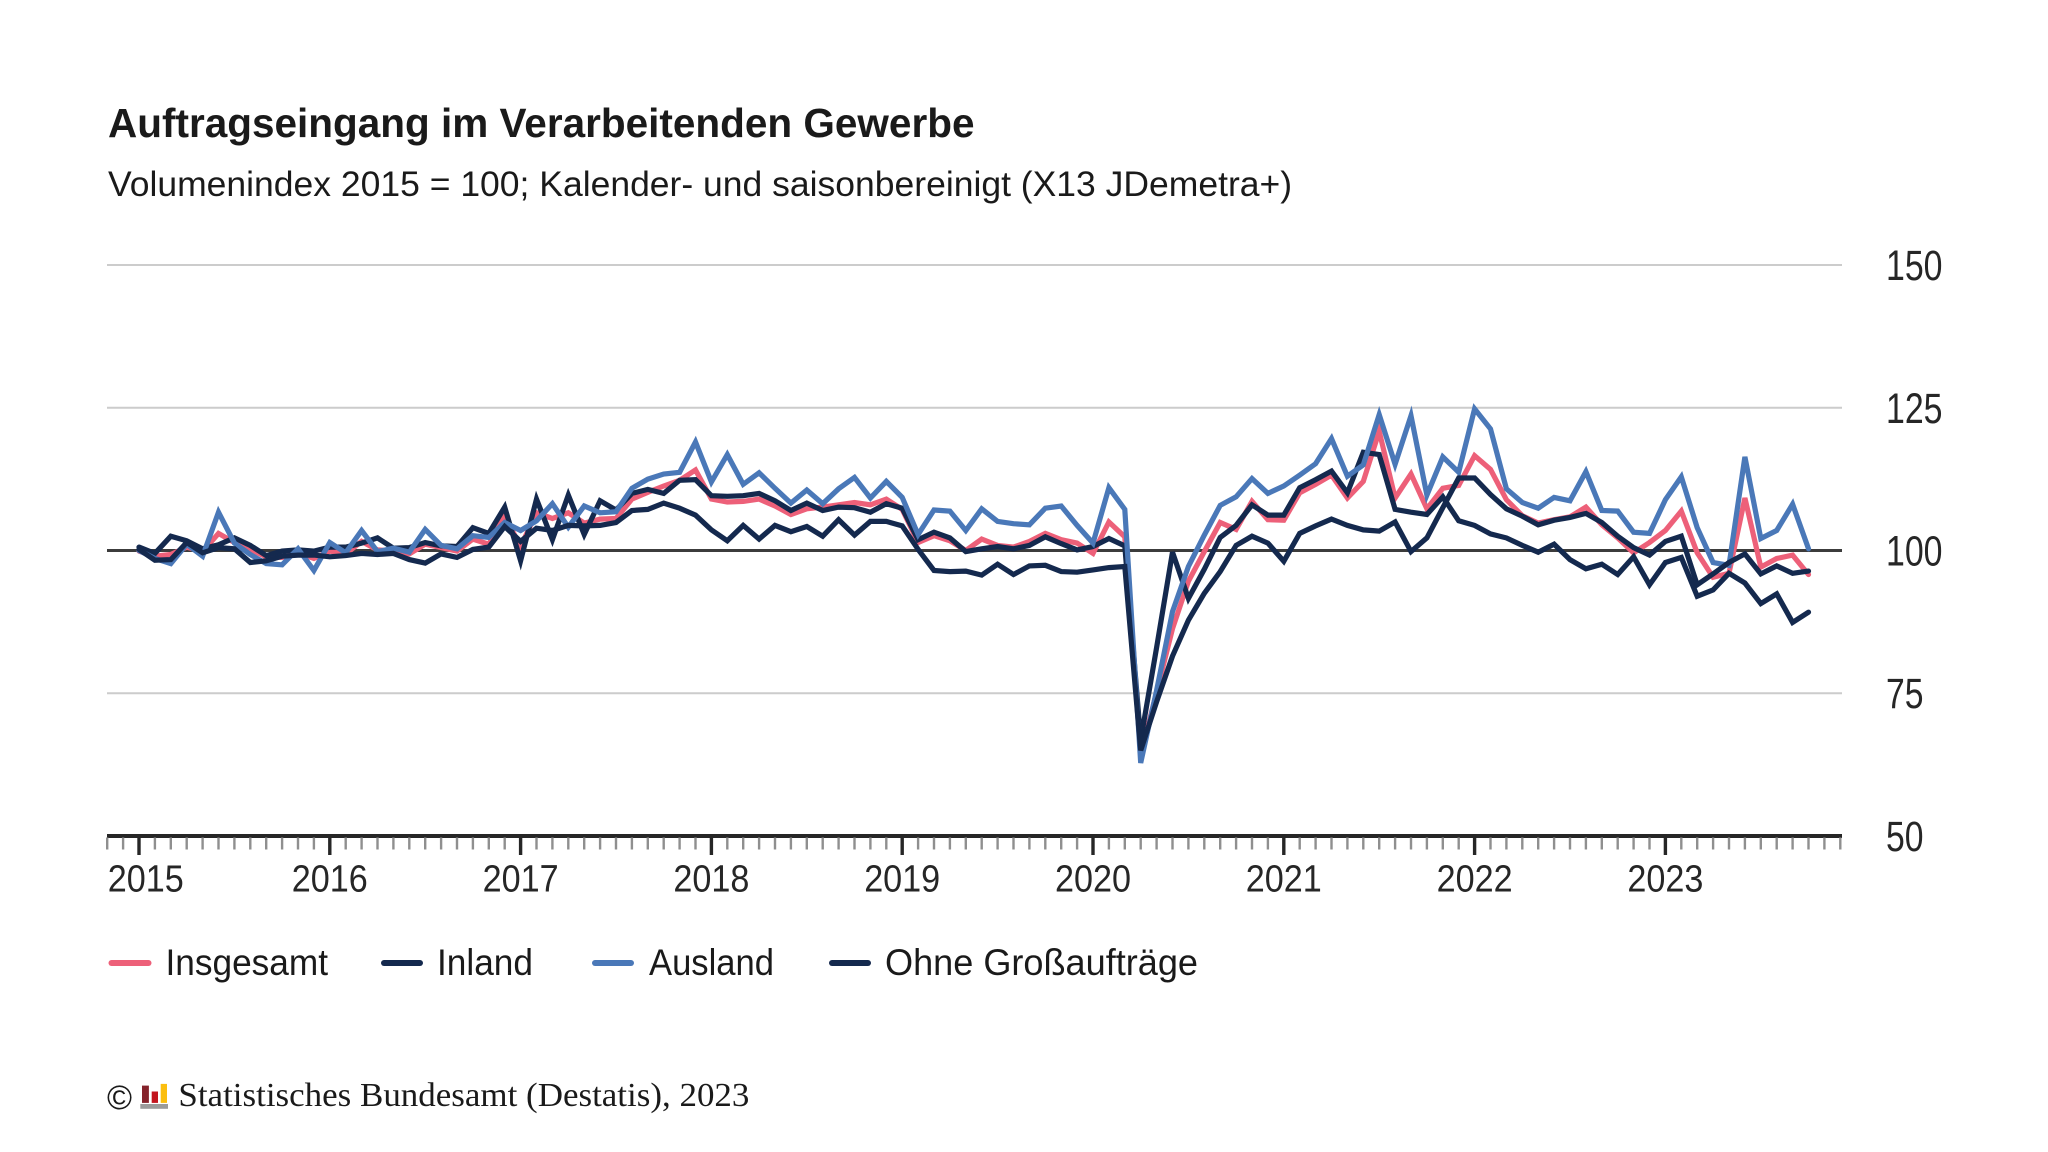 The height and width of the screenshot is (1152, 2048). Describe the element at coordinates (1041, 962) in the screenshot. I see `svg-text: Ohne Großaufträge` at that location.